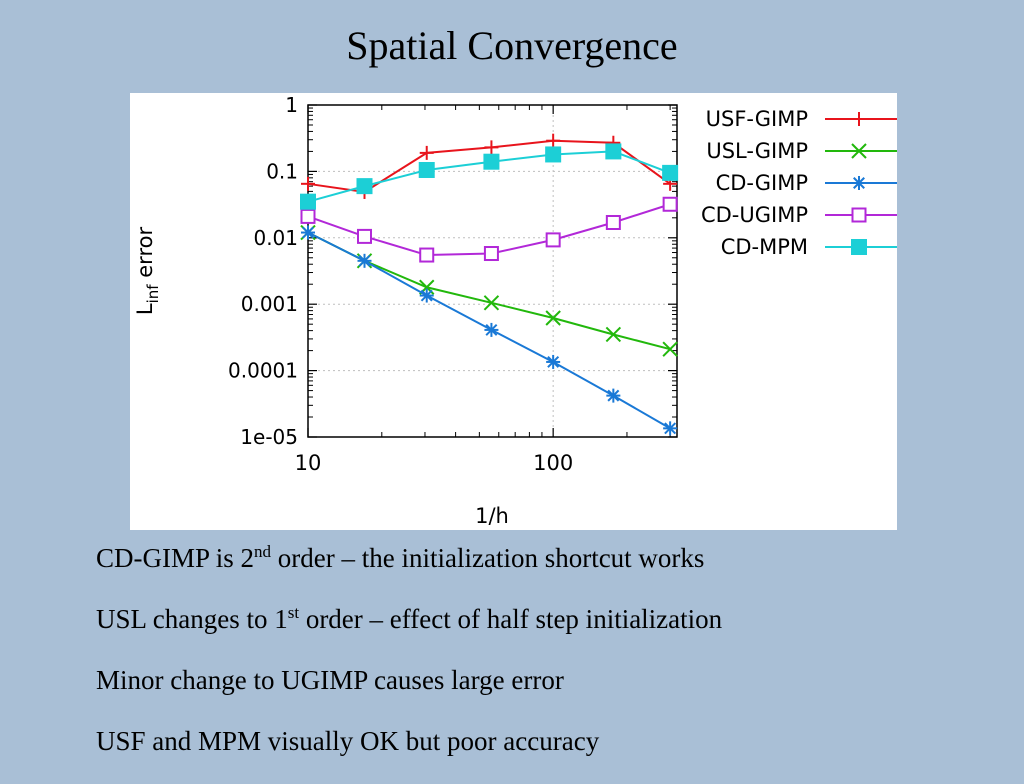 The width and height of the screenshot is (1024, 784). Describe the element at coordinates (145, 256) in the screenshot. I see `y-axis-label-rest: error` at that location.